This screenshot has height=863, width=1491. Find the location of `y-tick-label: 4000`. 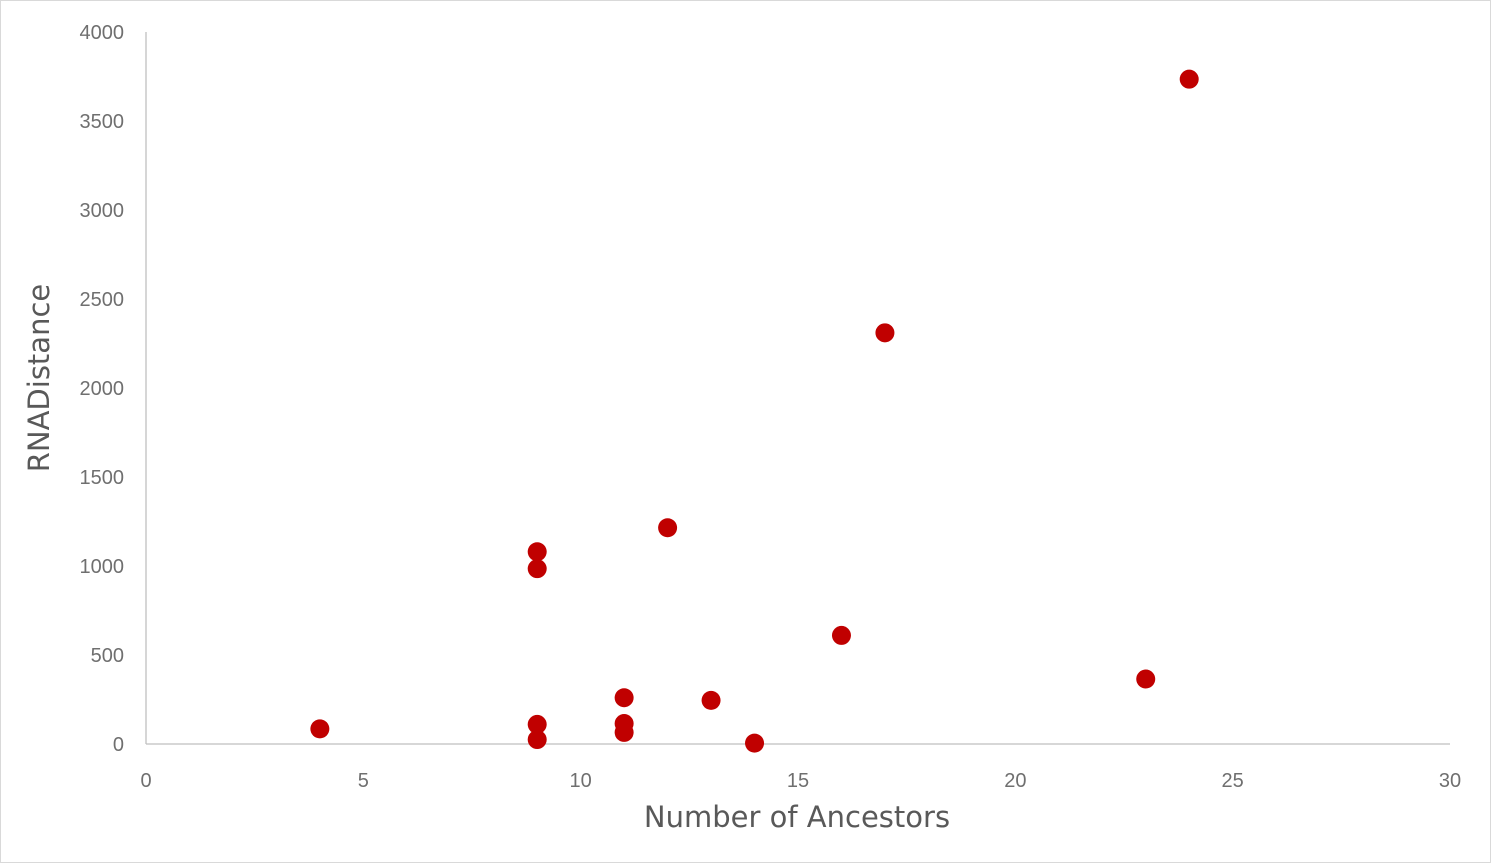

y-tick-label: 4000 is located at coordinates (102, 33).